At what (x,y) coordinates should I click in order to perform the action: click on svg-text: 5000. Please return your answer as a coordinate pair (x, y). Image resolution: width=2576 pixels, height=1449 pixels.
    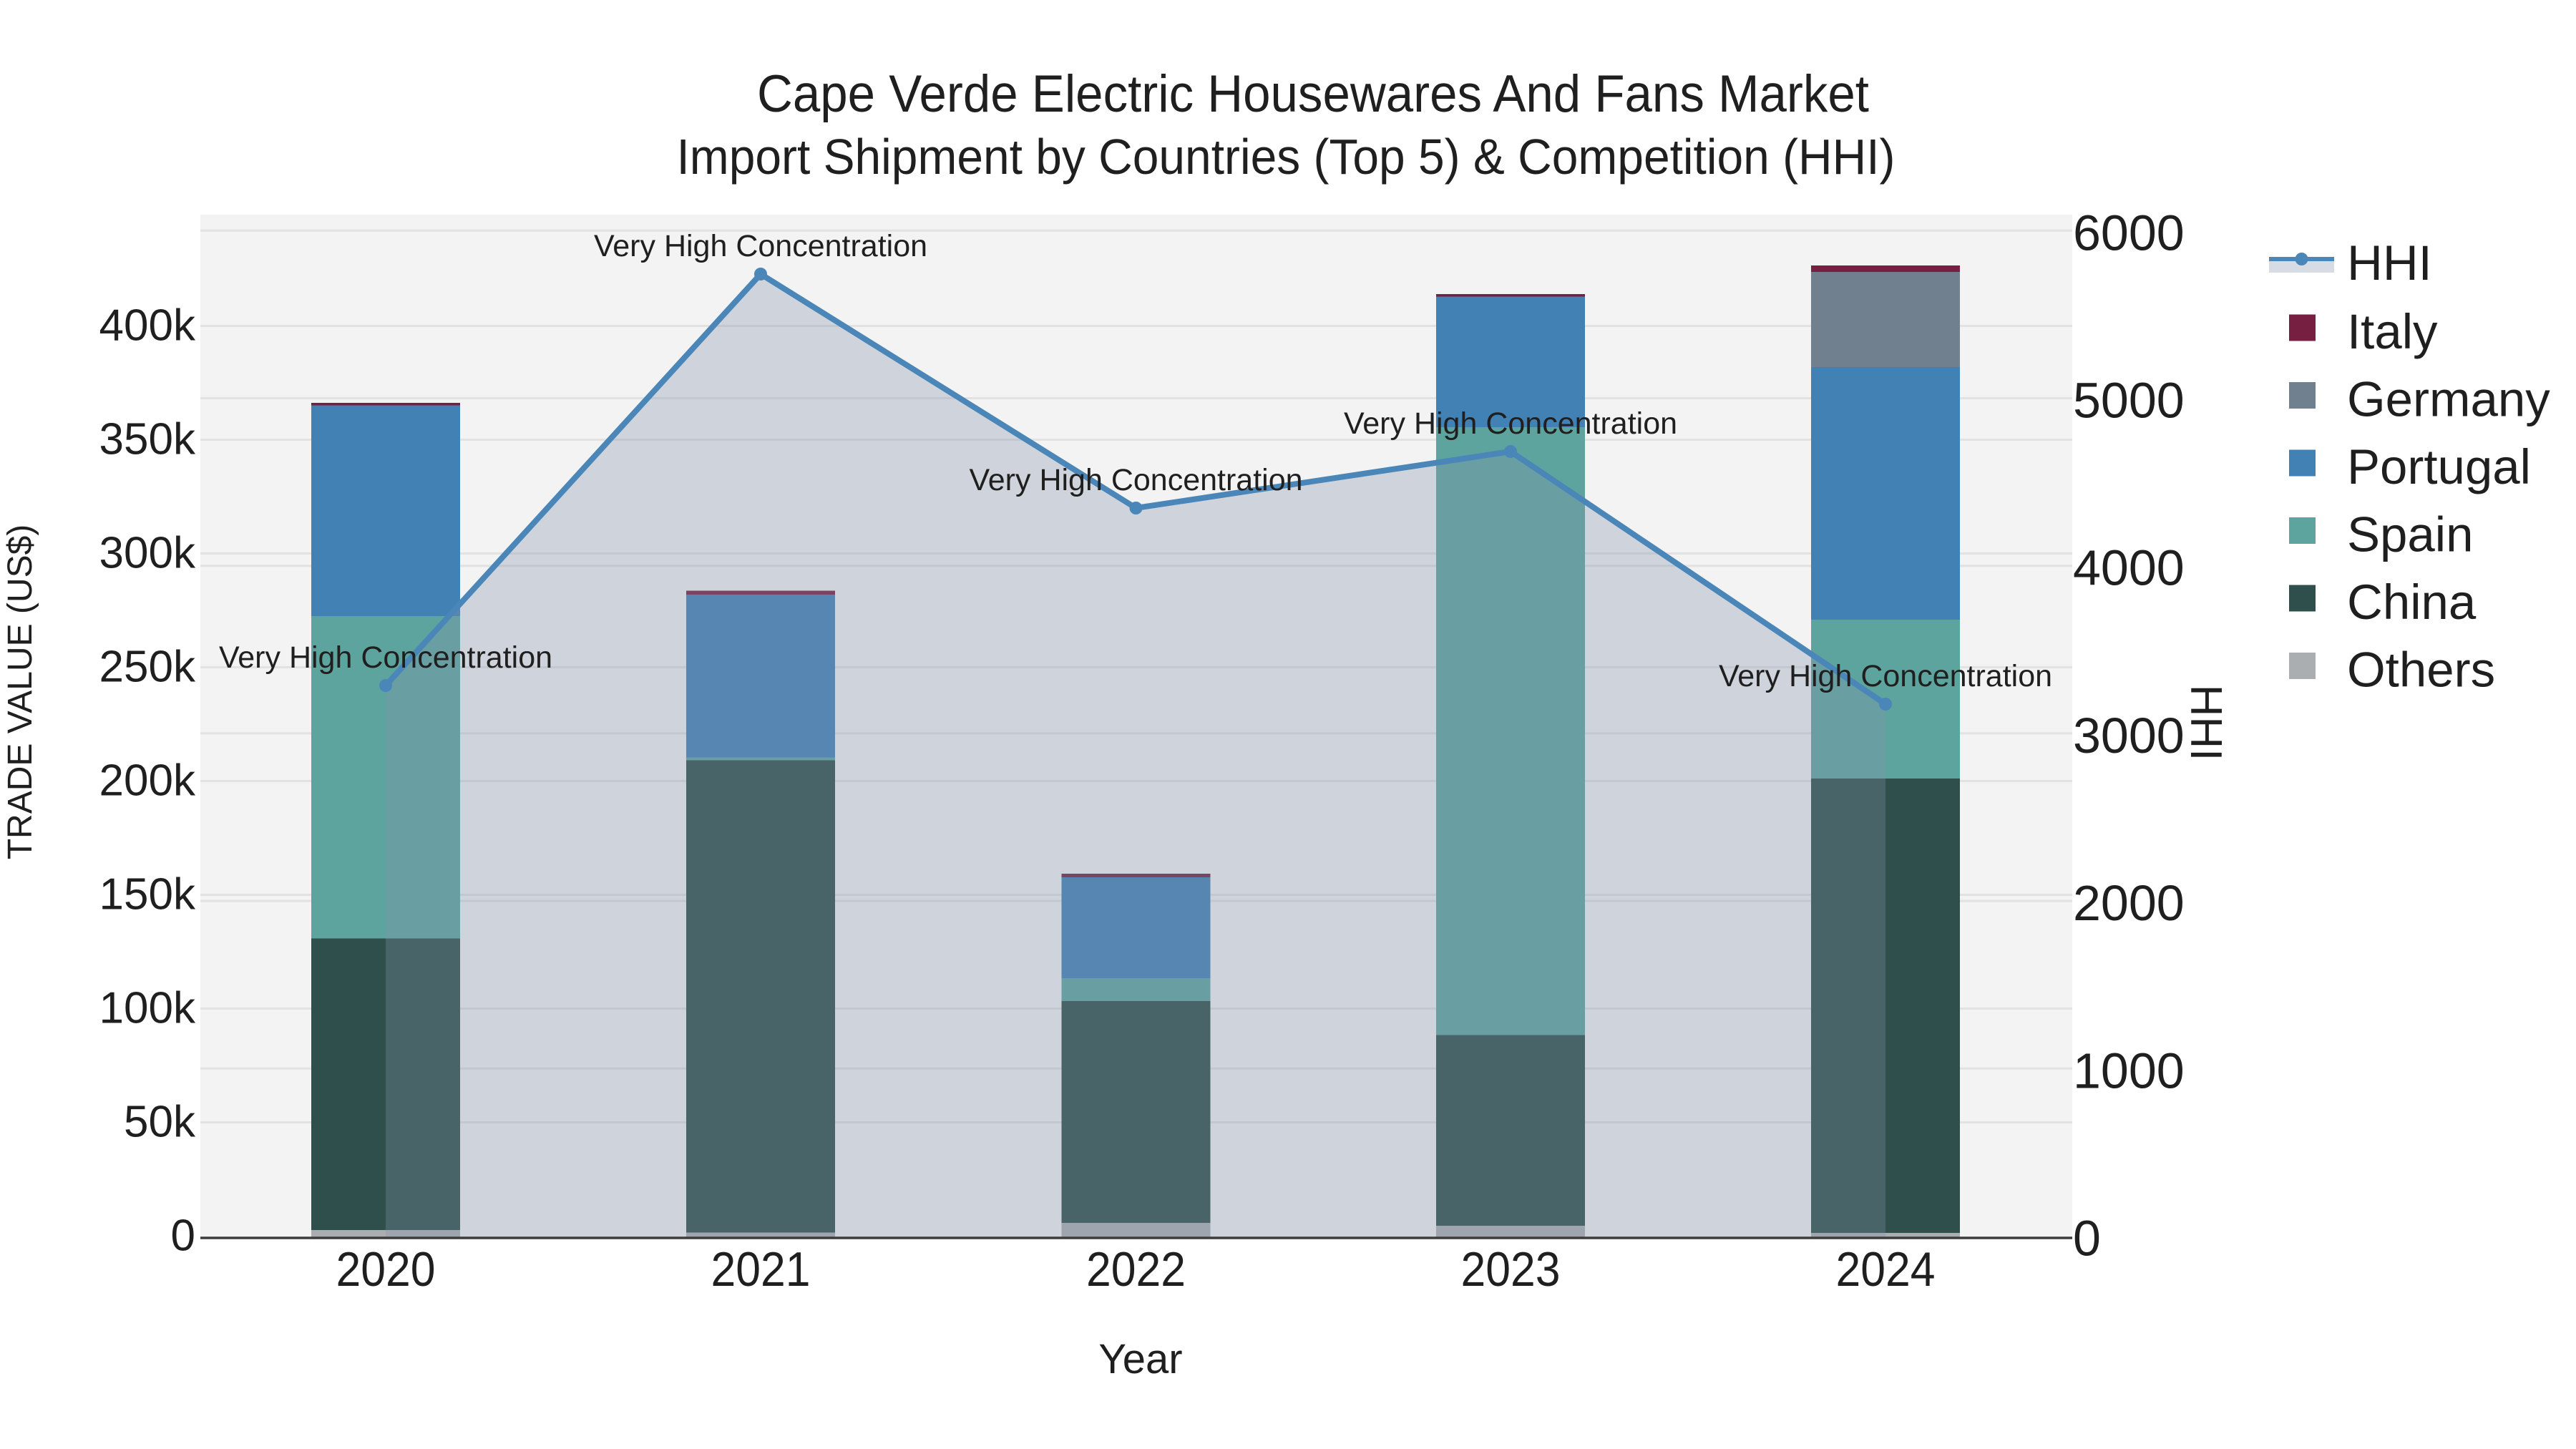
    Looking at the image, I should click on (2129, 401).